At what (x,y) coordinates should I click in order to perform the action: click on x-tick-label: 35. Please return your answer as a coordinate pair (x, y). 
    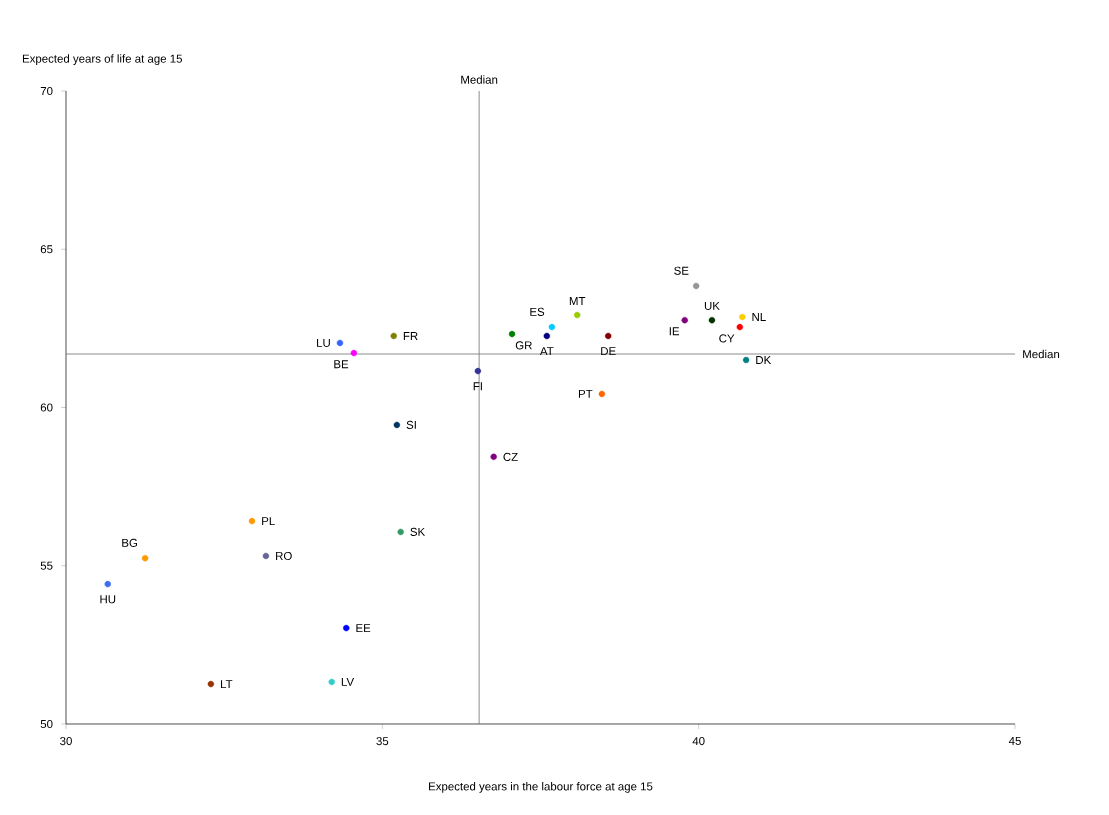
    Looking at the image, I should click on (382, 741).